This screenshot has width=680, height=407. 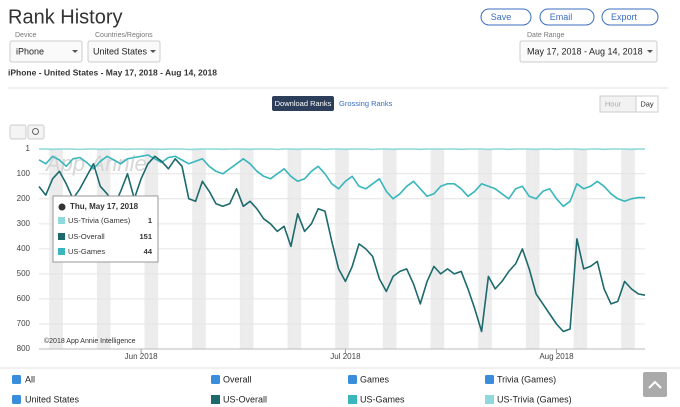 What do you see at coordinates (104, 206) in the screenshot?
I see `tooltip-date: Thu, May 17, 2018` at bounding box center [104, 206].